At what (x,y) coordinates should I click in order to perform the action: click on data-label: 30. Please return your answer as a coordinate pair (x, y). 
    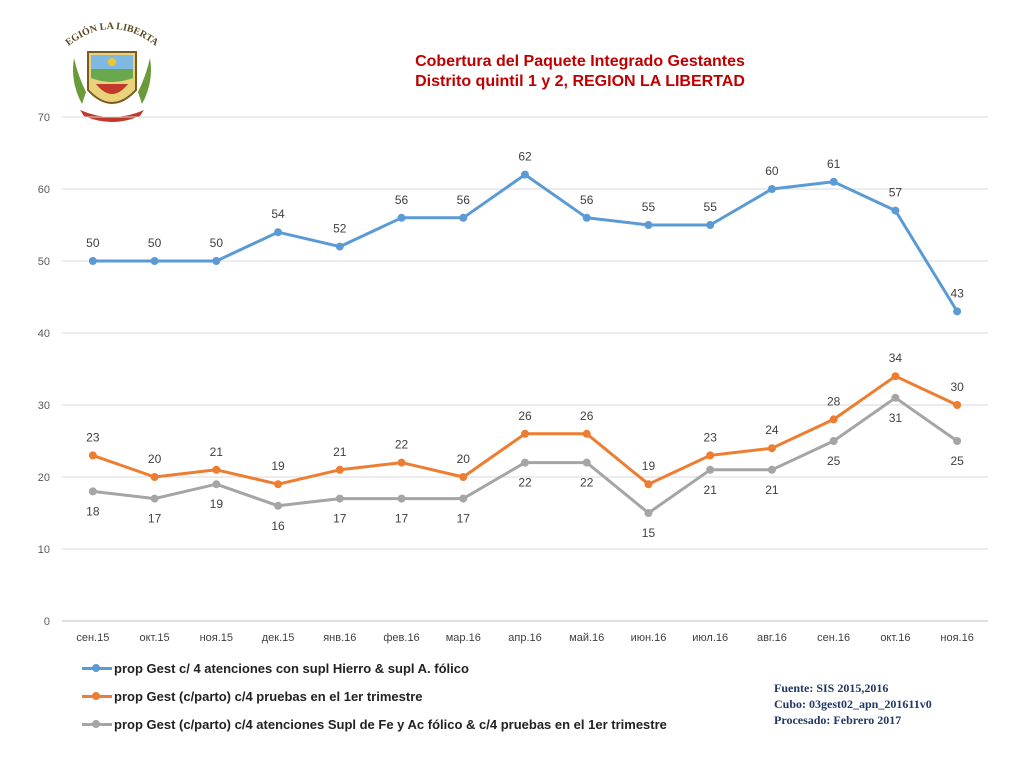
    Looking at the image, I should click on (957, 387).